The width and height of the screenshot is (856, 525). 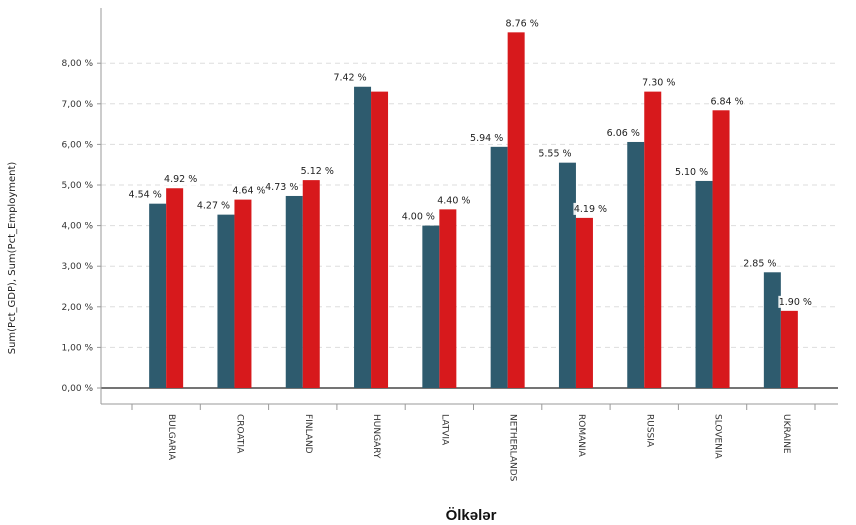 I want to click on data-label: 6.84 %, so click(x=726, y=101).